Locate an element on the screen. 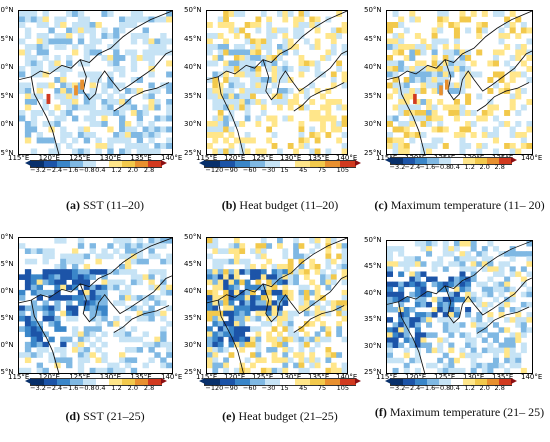 The height and width of the screenshot is (442, 550). colorbar-min-arrow is located at coordinates (28, 381).